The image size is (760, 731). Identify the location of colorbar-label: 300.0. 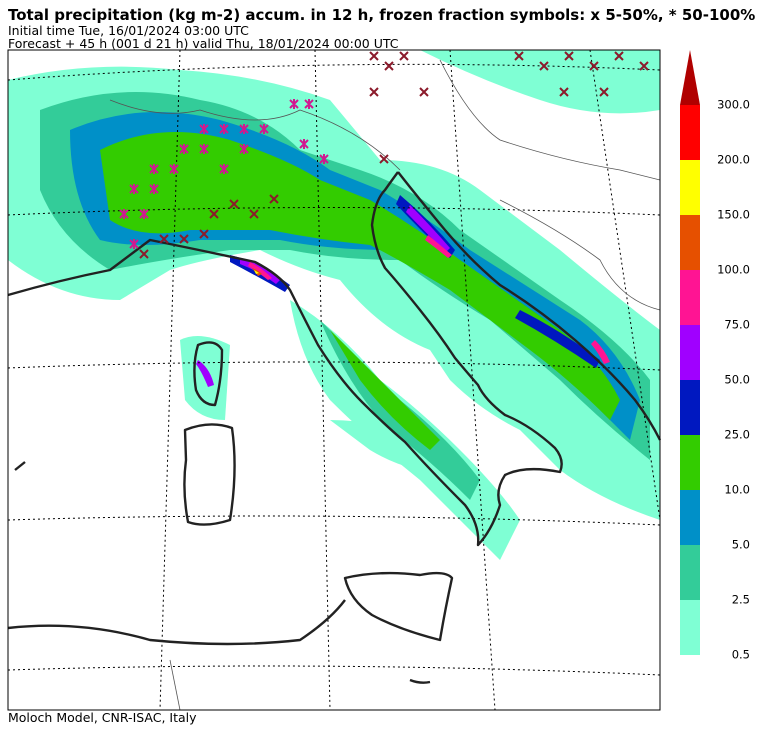
(733, 105).